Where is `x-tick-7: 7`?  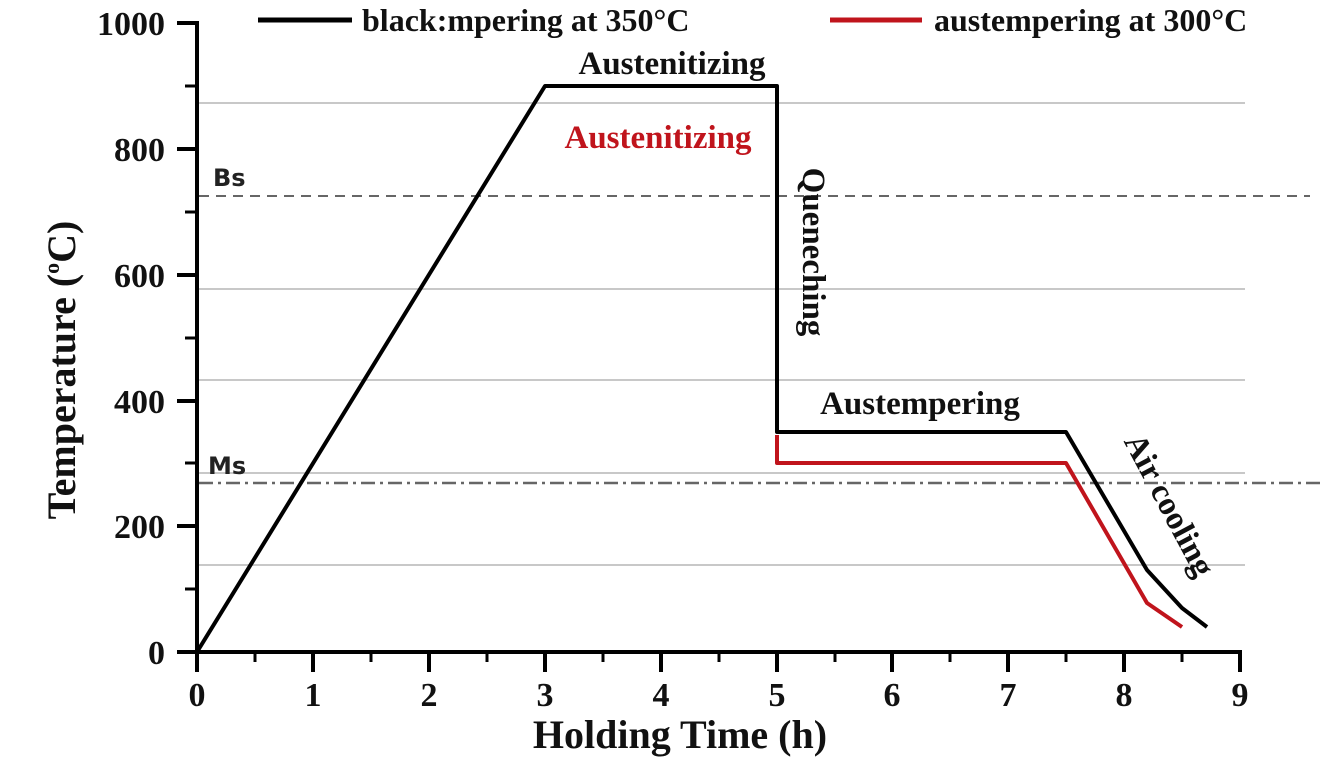 x-tick-7: 7 is located at coordinates (1008, 695).